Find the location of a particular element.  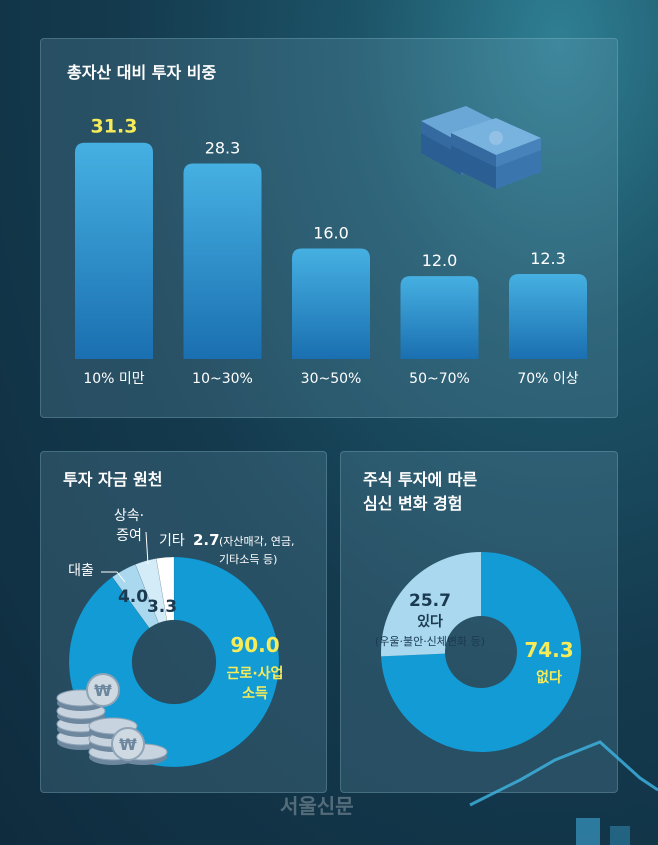

funding-loan-value: 4.0 is located at coordinates (133, 597).